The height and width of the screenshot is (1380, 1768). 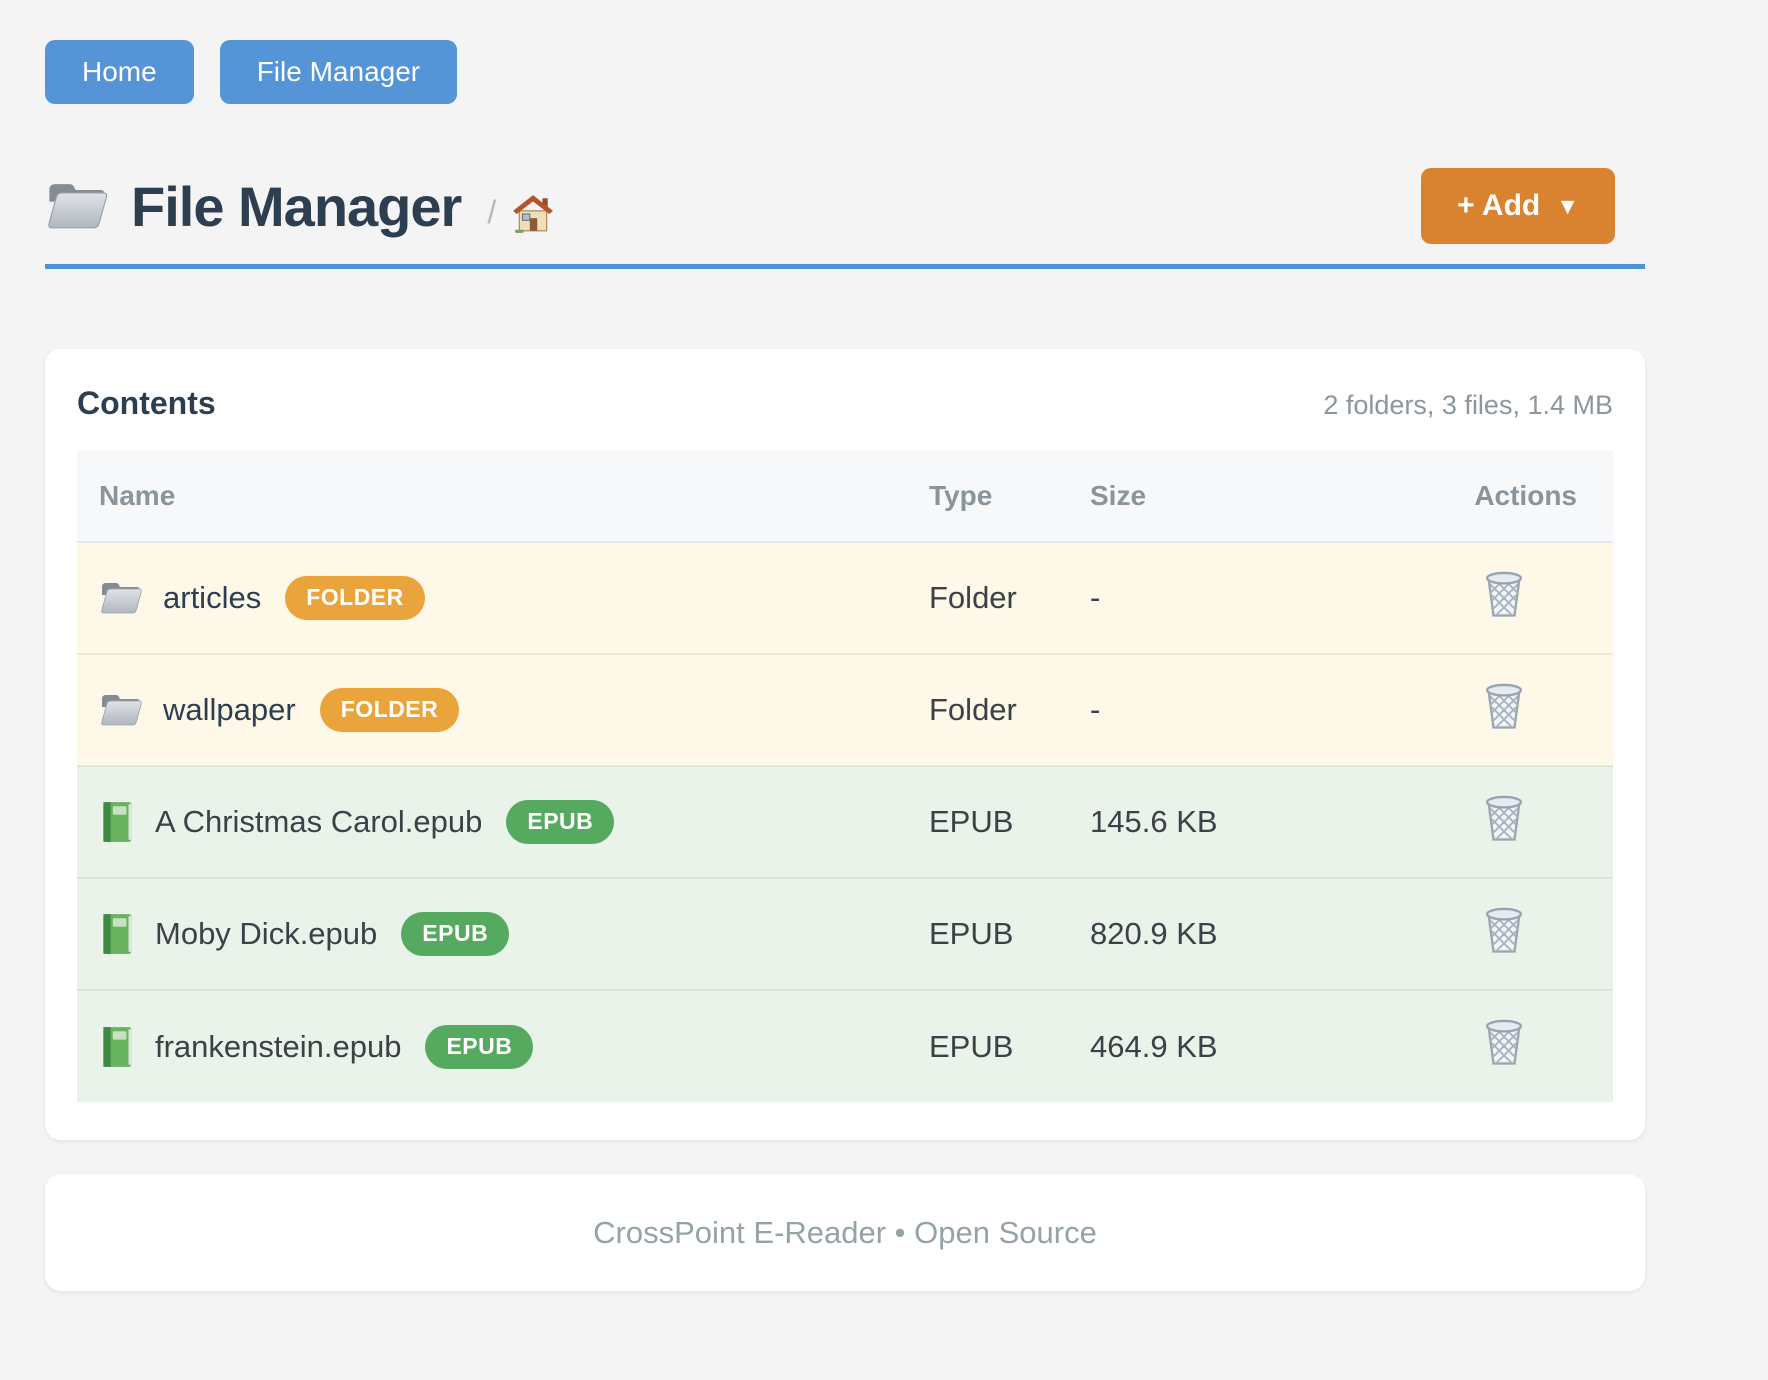 I want to click on add-button-label: + Add, so click(x=1499, y=205).